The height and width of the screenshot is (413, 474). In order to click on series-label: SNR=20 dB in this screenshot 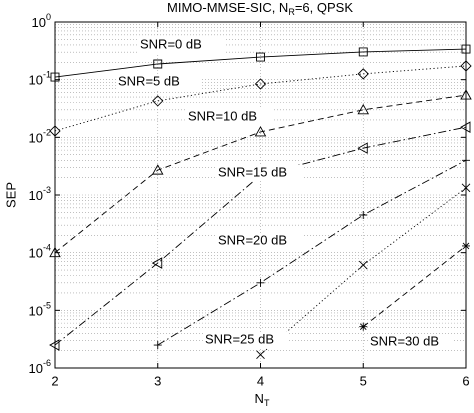, I will do `click(252, 239)`.